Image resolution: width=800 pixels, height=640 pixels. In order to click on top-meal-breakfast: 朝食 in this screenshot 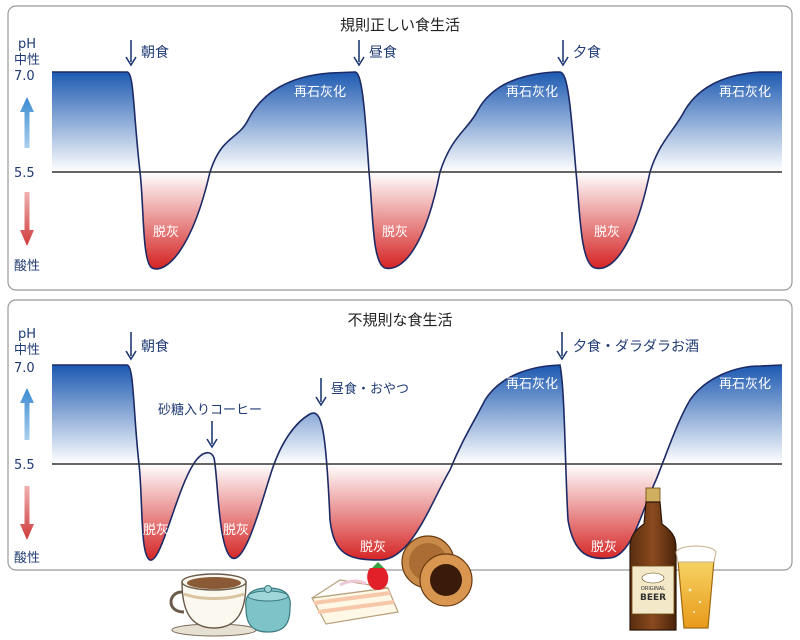, I will do `click(147, 53)`.